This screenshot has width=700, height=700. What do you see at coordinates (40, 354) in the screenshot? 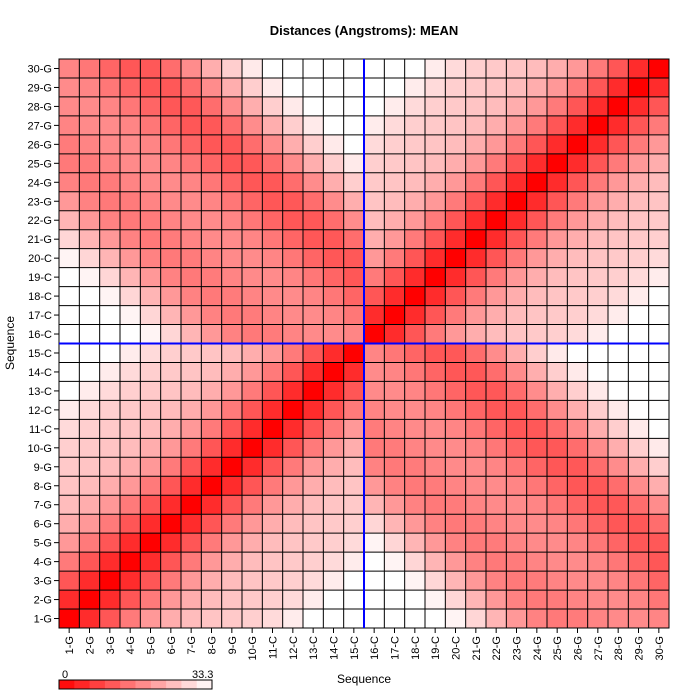
I see `y-tick-label: 15-C` at bounding box center [40, 354].